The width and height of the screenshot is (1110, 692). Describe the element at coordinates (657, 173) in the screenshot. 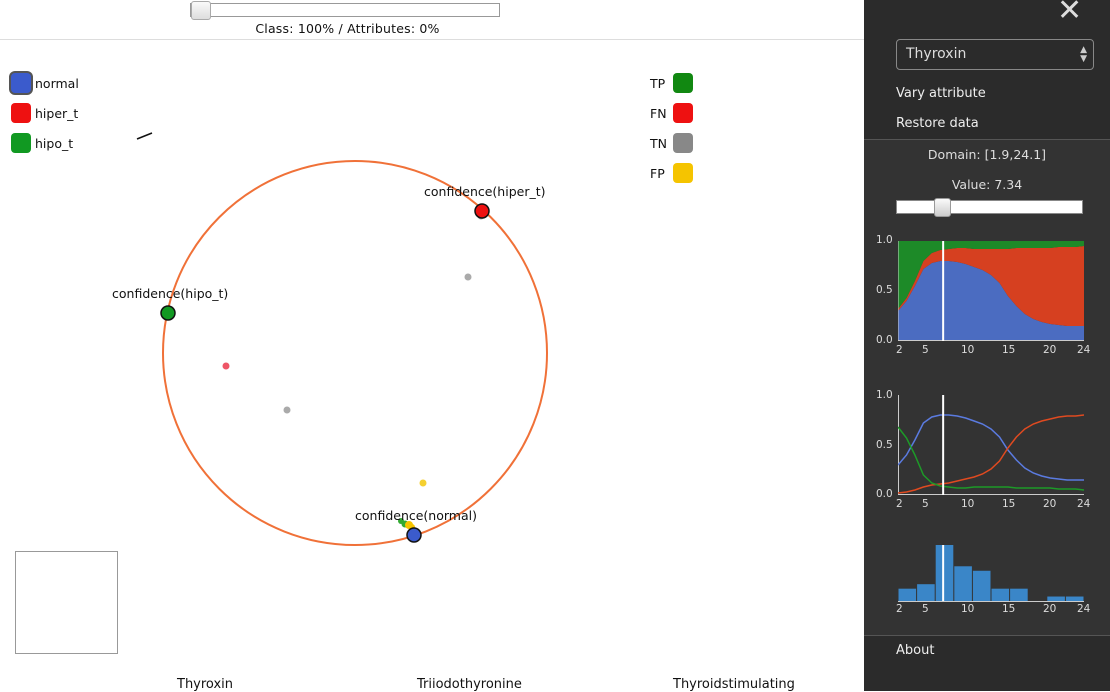

I see `legend-label: FP` at that location.